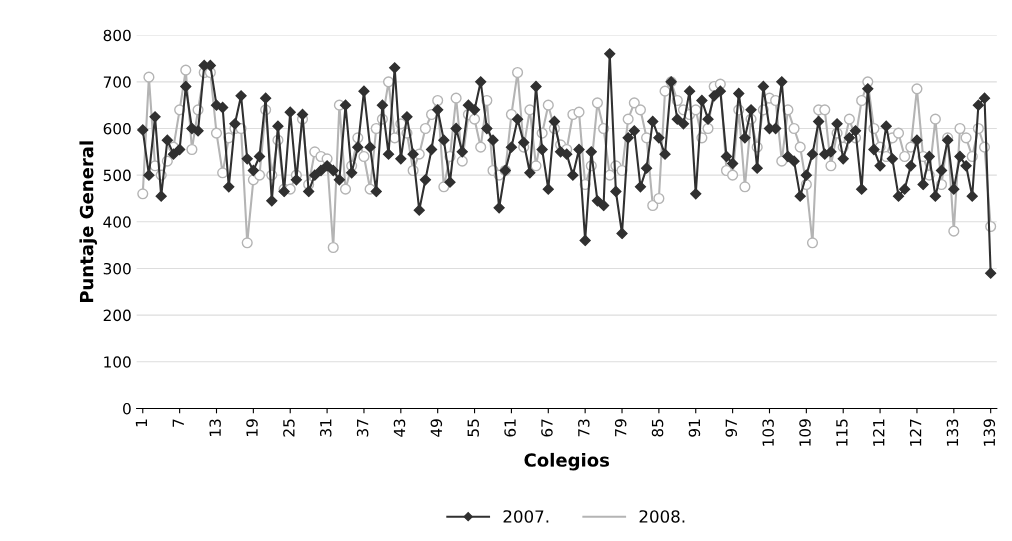 The image size is (1012, 541). What do you see at coordinates (510, 428) in the screenshot?
I see `x-tick-label: 61` at bounding box center [510, 428].